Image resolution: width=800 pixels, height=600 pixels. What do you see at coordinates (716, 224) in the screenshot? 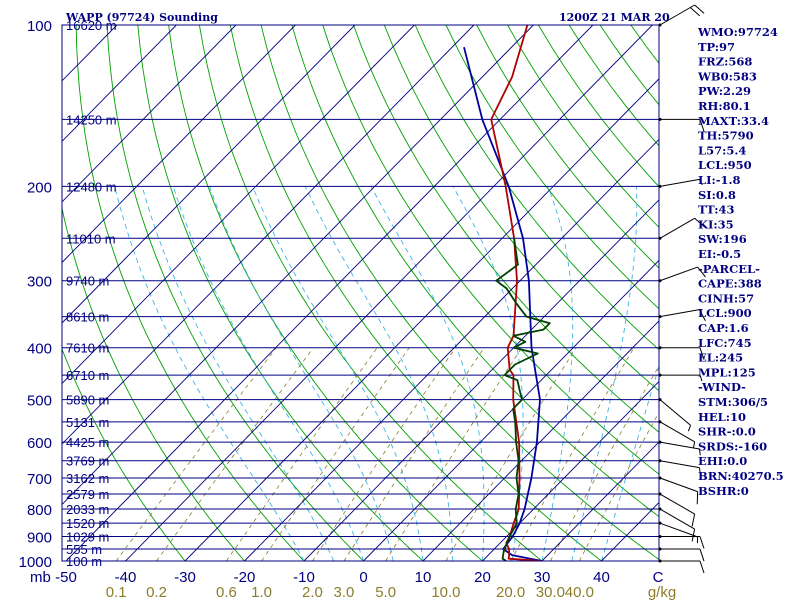
I see `index-item: KI:35` at bounding box center [716, 224].